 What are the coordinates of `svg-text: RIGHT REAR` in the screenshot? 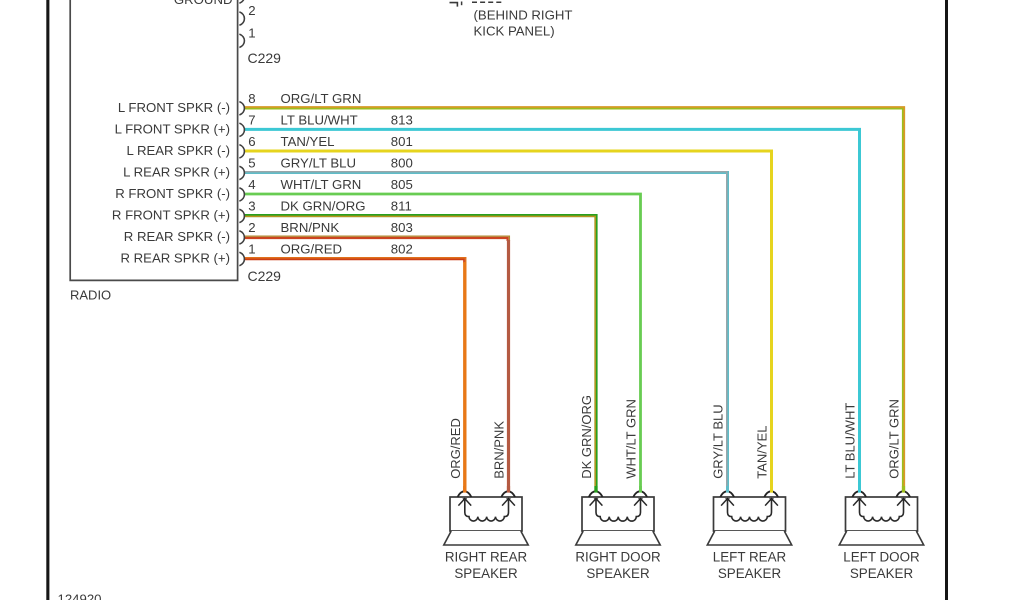 It's located at (486, 556).